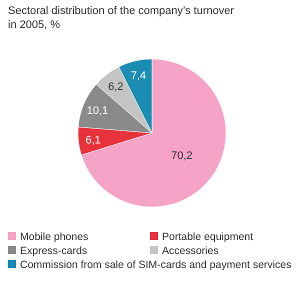 The height and width of the screenshot is (292, 300). What do you see at coordinates (156, 265) in the screenshot?
I see `legend-label: Commission from sale of SIM-cards and payment services` at bounding box center [156, 265].